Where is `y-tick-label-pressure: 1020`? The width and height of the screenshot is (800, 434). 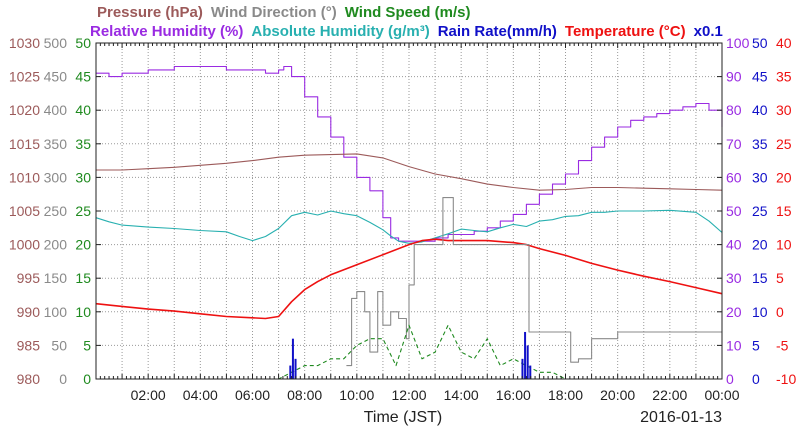
y-tick-label-pressure: 1020 is located at coordinates (24, 110).